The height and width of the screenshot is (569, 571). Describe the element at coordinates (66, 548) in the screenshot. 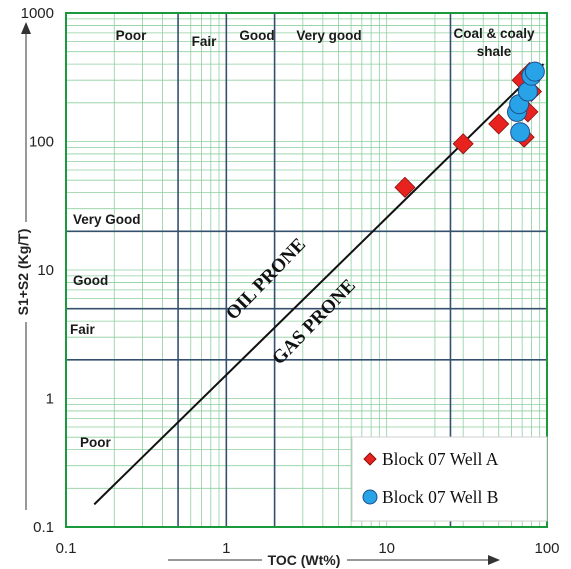

I see `x-tick-label: 0.1` at that location.